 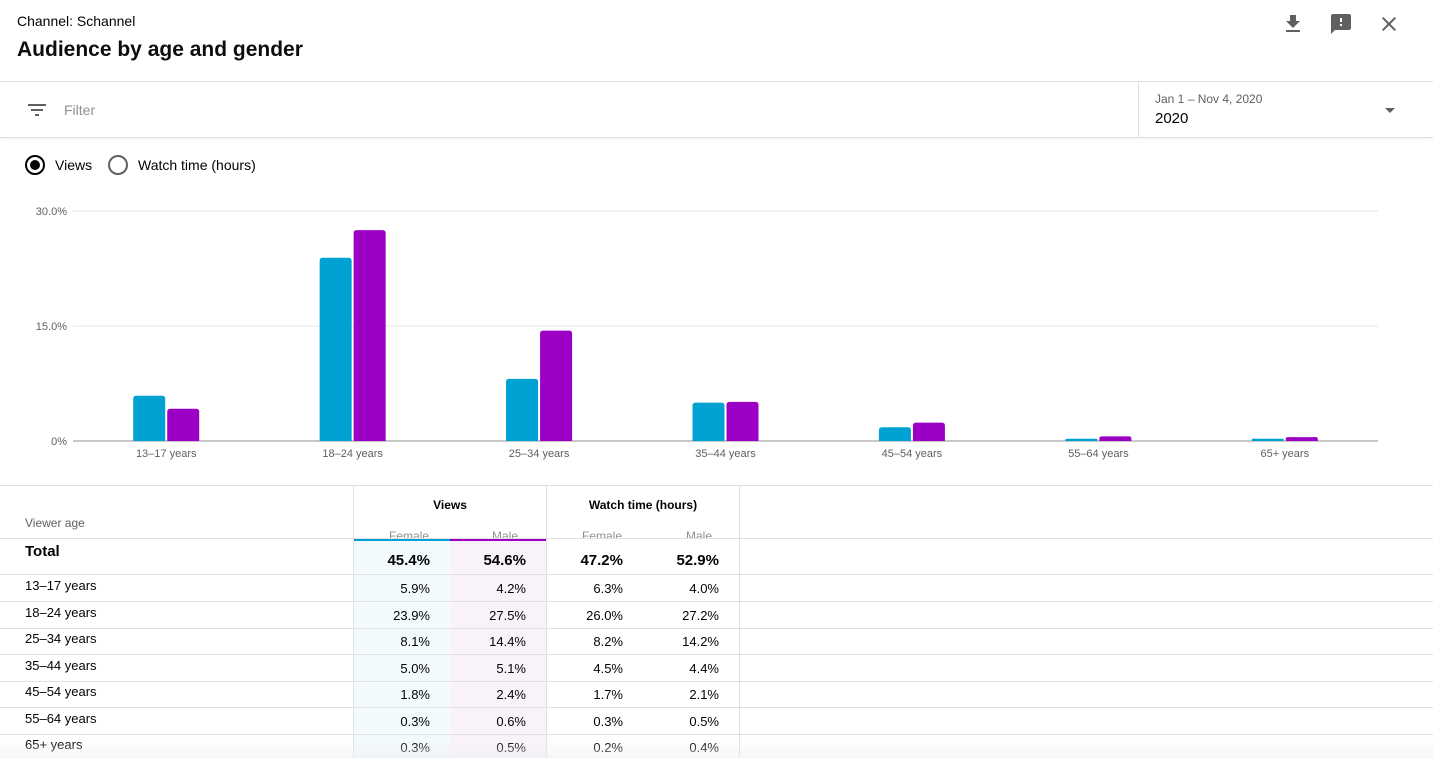 What do you see at coordinates (704, 694) in the screenshot?
I see `cell-male-watch: 2.1%` at bounding box center [704, 694].